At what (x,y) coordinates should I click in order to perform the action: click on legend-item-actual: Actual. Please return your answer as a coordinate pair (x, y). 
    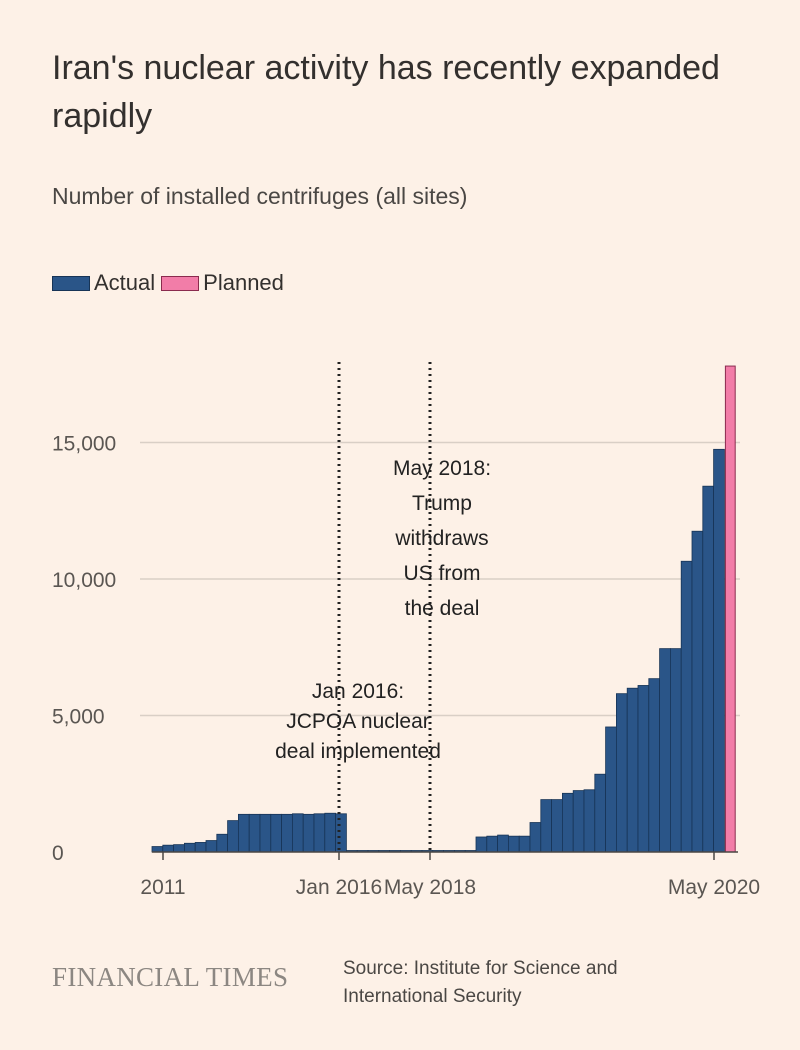
    Looking at the image, I should click on (103, 283).